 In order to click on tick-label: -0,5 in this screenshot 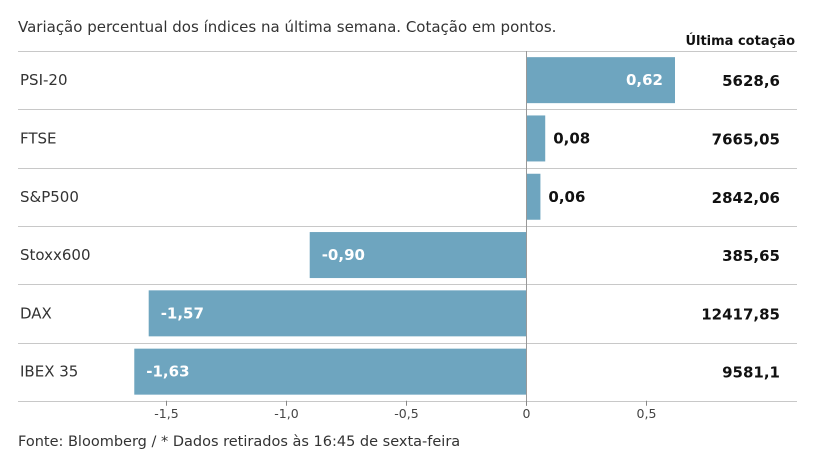, I will do `click(406, 413)`.